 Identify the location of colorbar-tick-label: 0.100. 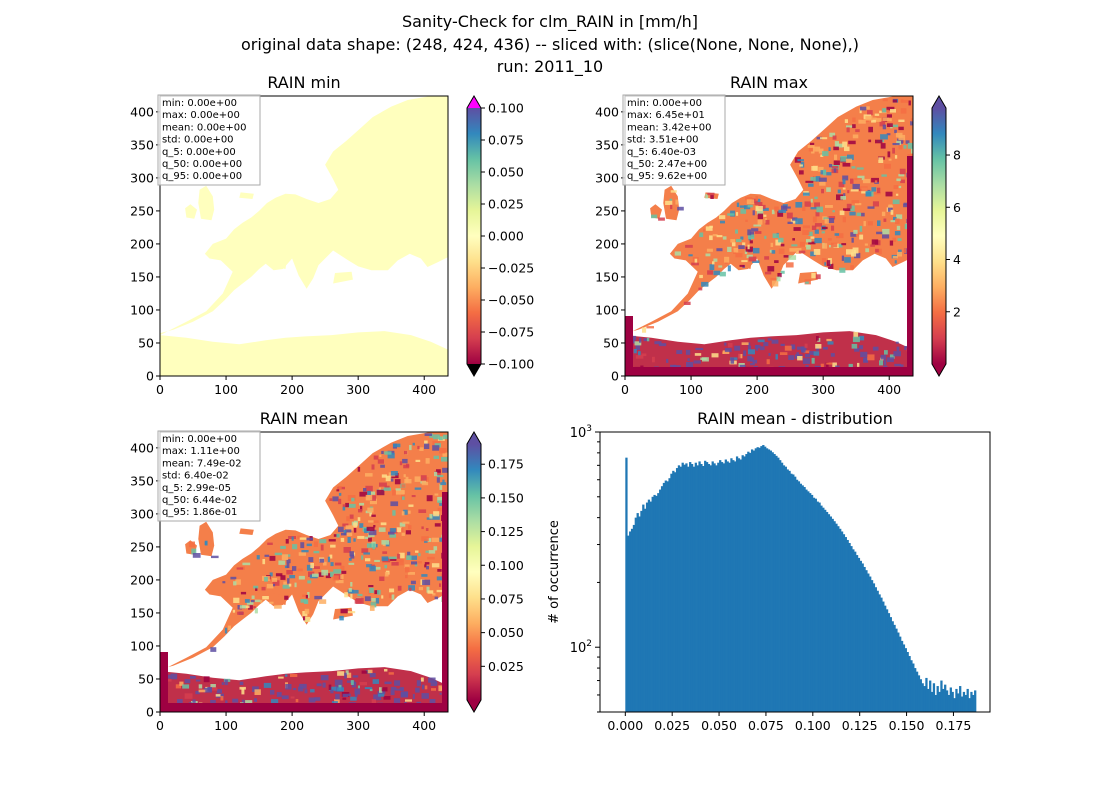
(506, 108).